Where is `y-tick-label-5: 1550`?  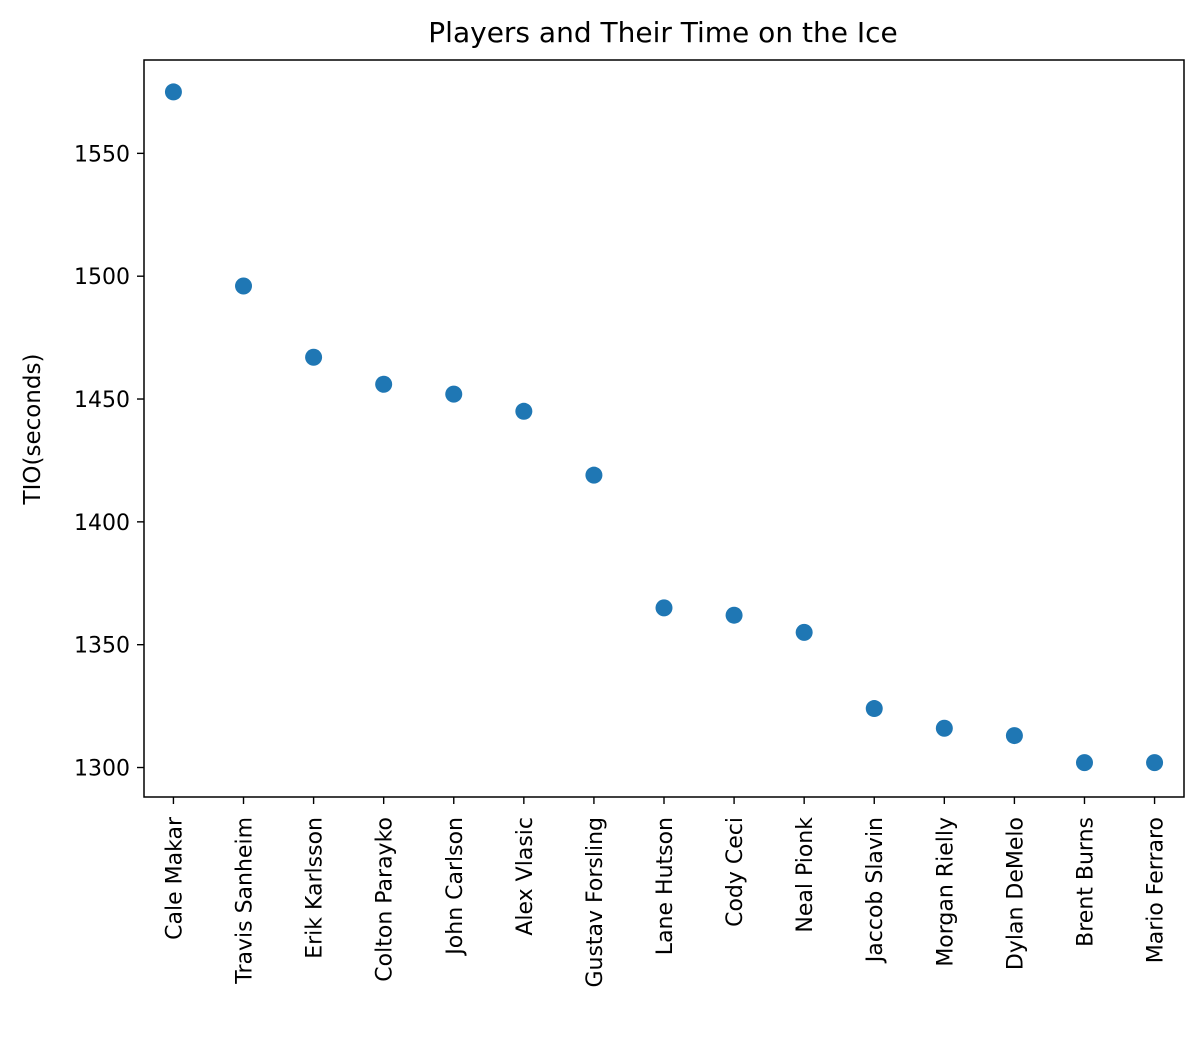 y-tick-label-5: 1550 is located at coordinates (102, 154).